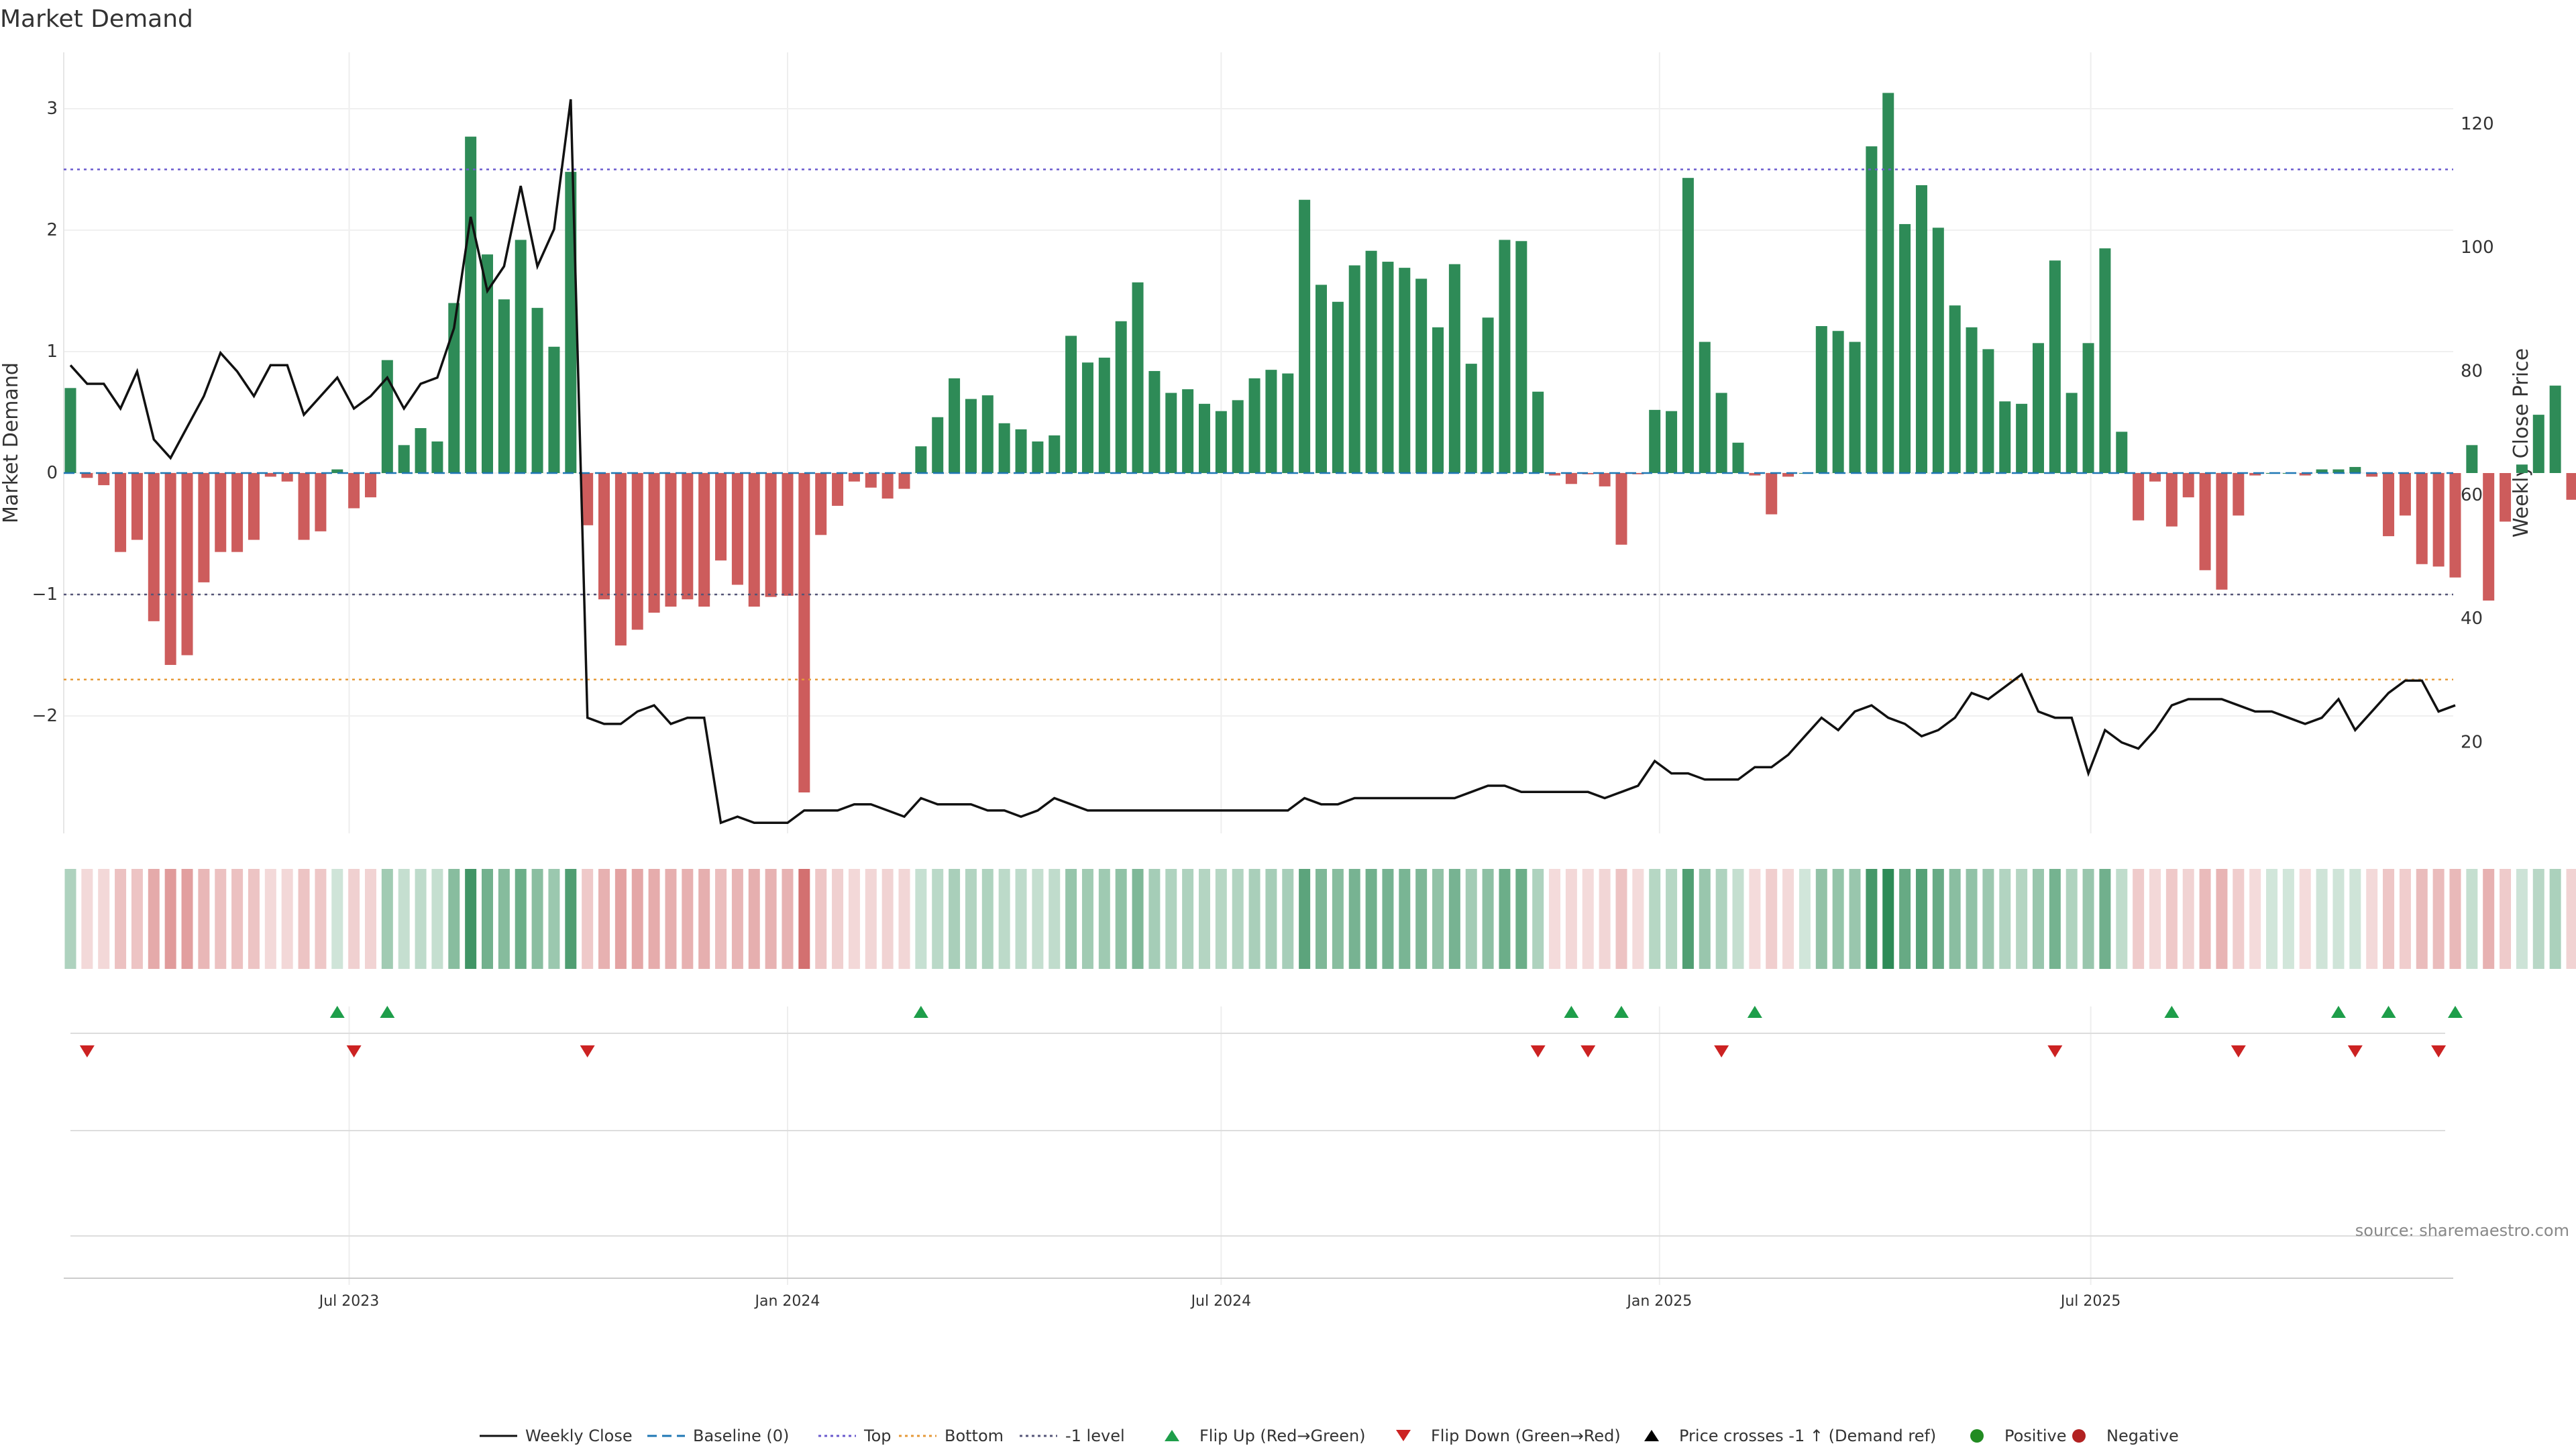 The height and width of the screenshot is (1452, 2576). I want to click on source-label: source: sharemaestro.com, so click(2462, 1231).